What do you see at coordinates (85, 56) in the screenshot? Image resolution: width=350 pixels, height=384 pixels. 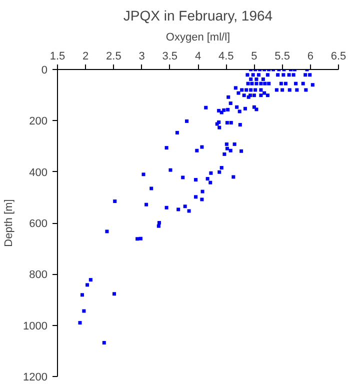 I see `x-tick-label: 2` at bounding box center [85, 56].